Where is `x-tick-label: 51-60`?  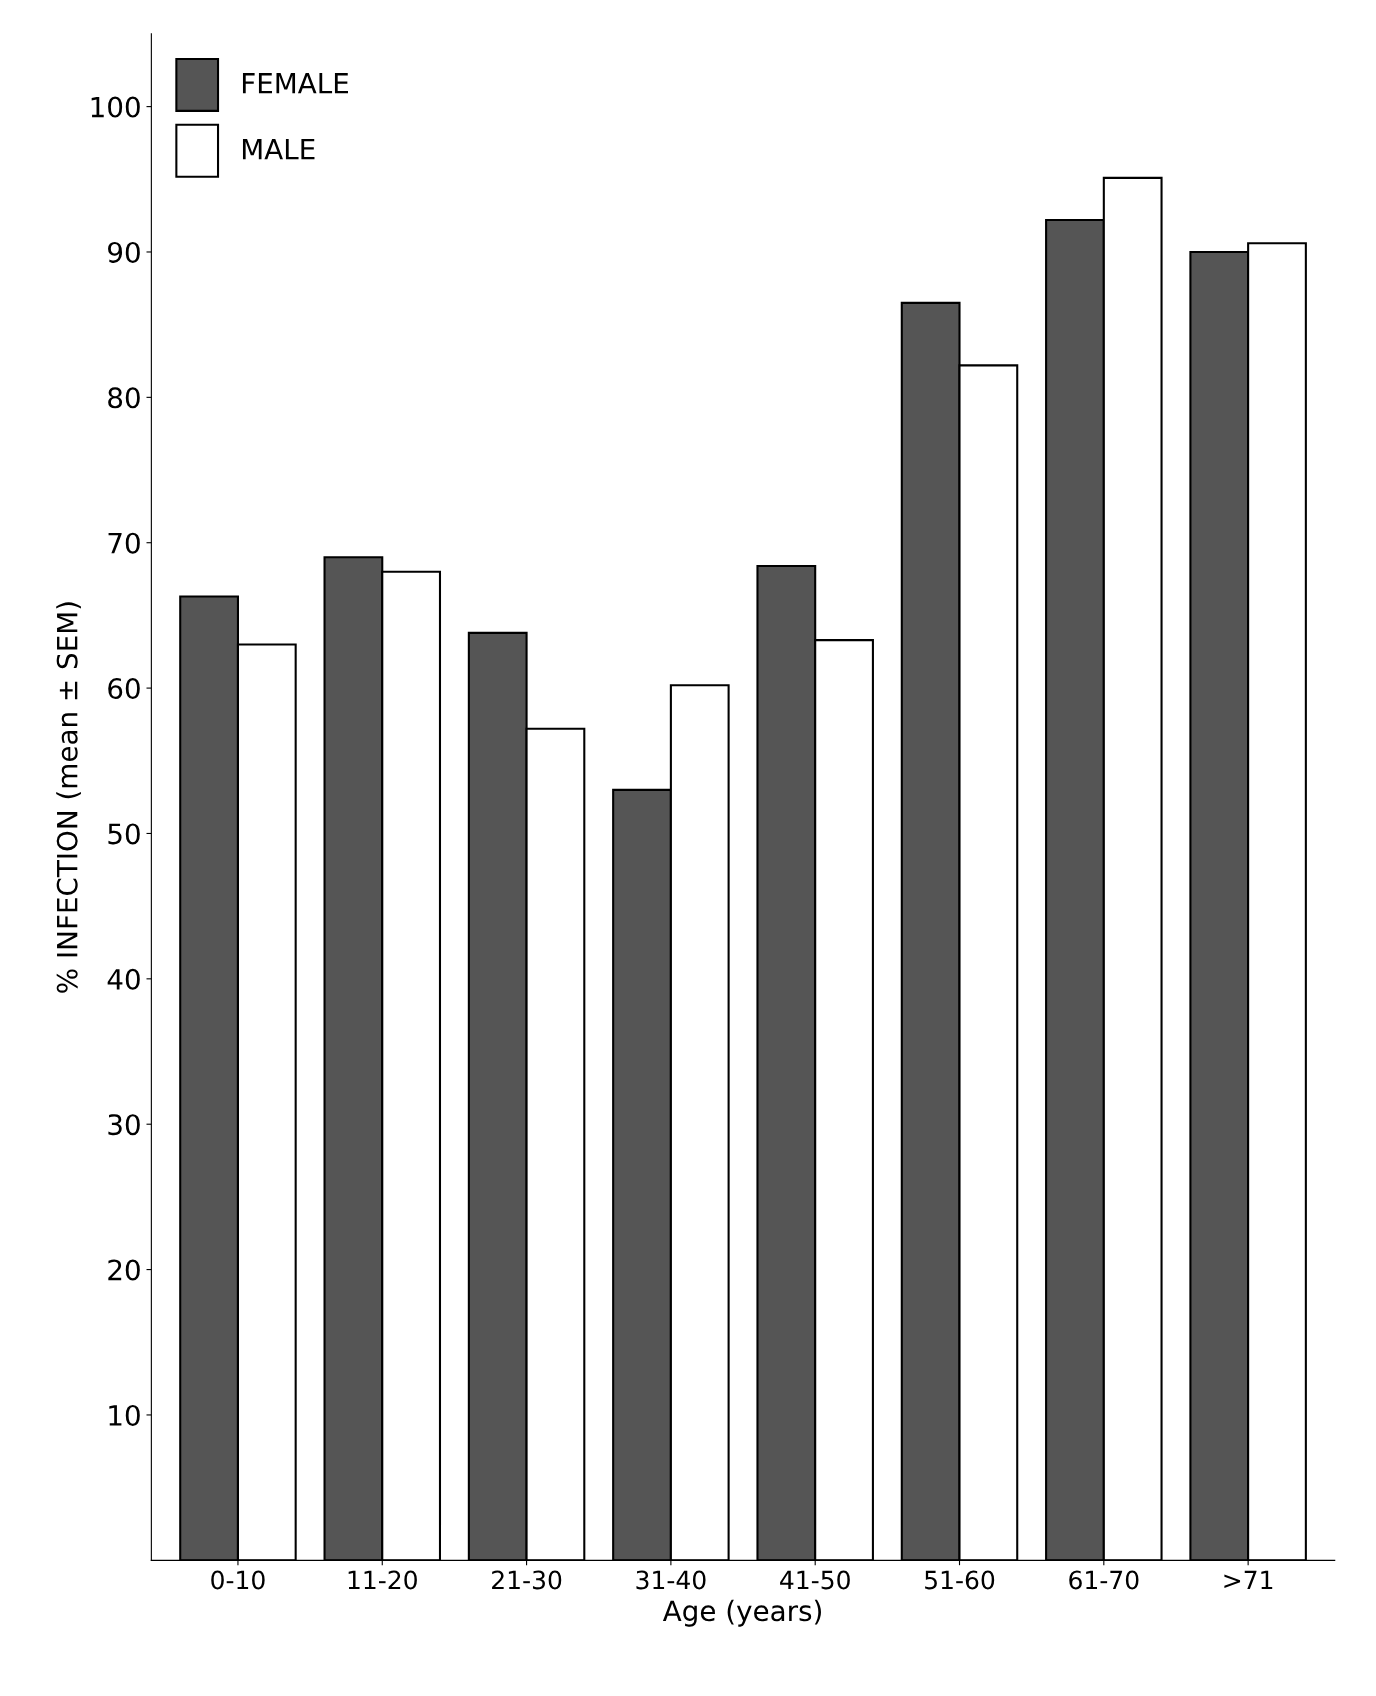 x-tick-label: 51-60 is located at coordinates (960, 1580).